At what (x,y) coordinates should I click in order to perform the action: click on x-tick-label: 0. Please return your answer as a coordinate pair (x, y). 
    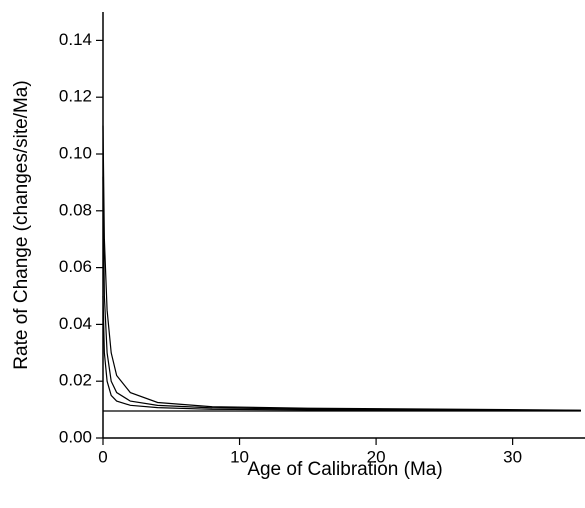
    Looking at the image, I should click on (102, 456).